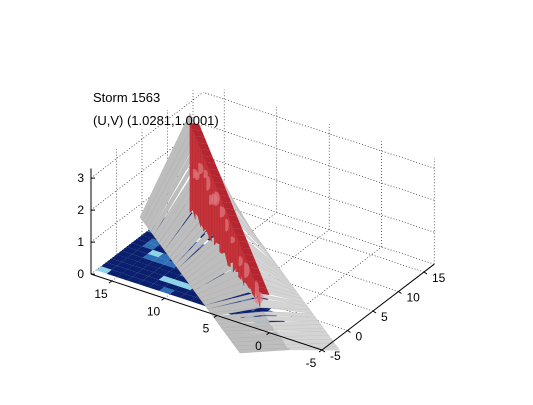 The image size is (533, 405). What do you see at coordinates (156, 120) in the screenshot?
I see `chart-subtitle: (U,V) (1.0281,1.0001)` at bounding box center [156, 120].